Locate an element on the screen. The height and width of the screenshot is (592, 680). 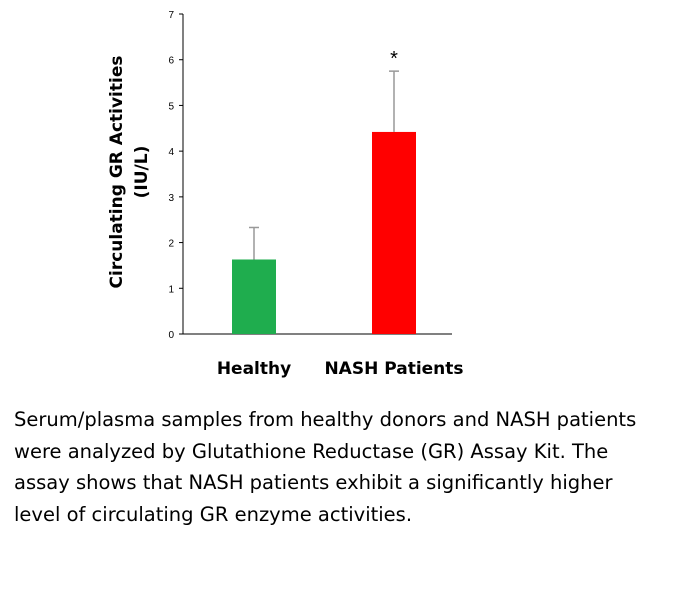
y-tick-label: 3 is located at coordinates (171, 198).